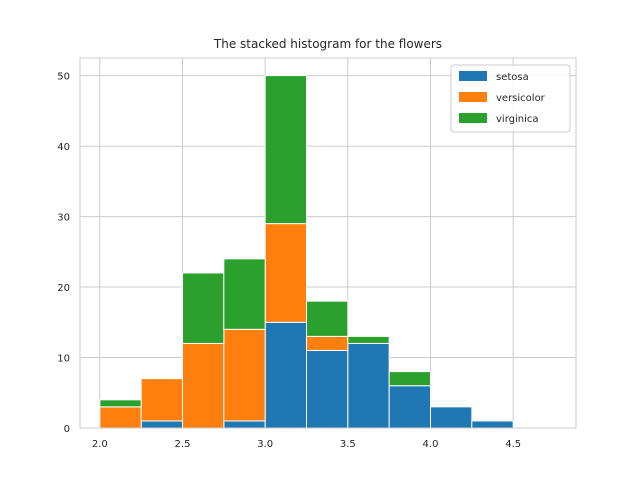 Image resolution: width=640 pixels, height=480 pixels. What do you see at coordinates (348, 444) in the screenshot?
I see `x-tick-label: 3.5` at bounding box center [348, 444].